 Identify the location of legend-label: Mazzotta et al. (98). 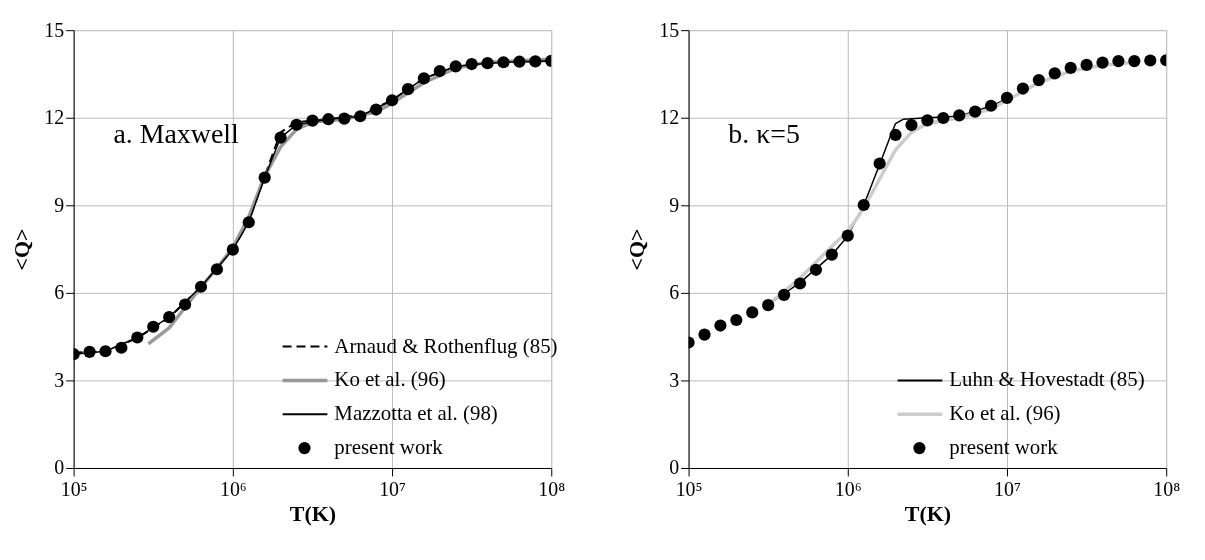
(416, 413).